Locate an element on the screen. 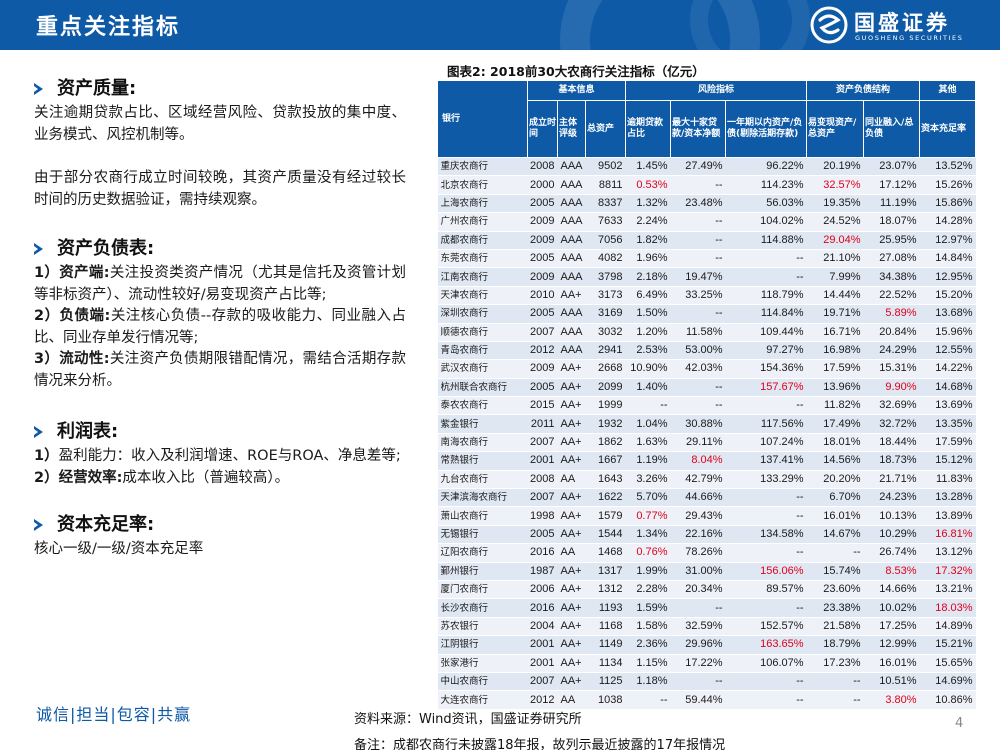 This screenshot has height=750, width=1000. cell-top10: 19.47% is located at coordinates (698, 277).